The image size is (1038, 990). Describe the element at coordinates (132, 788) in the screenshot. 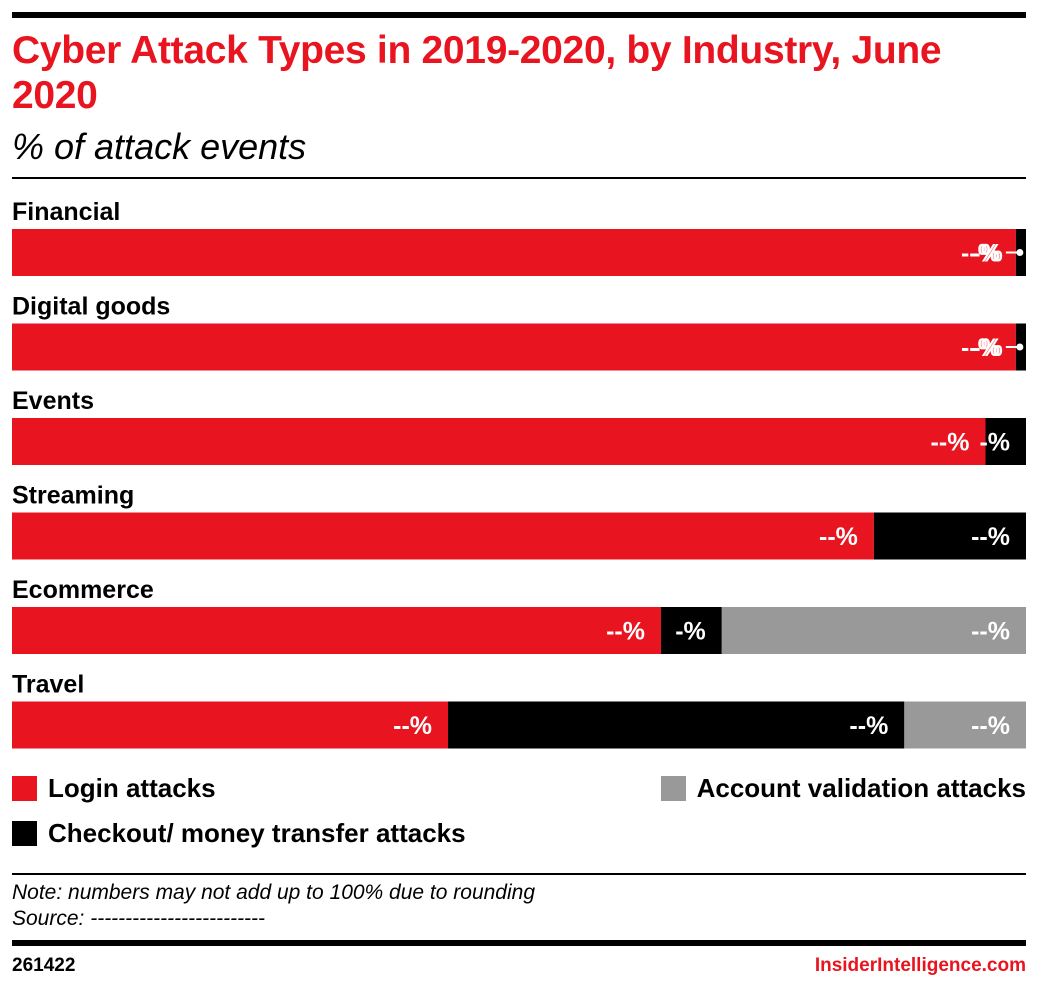

I see `legend-label-login: Login attacks` at that location.